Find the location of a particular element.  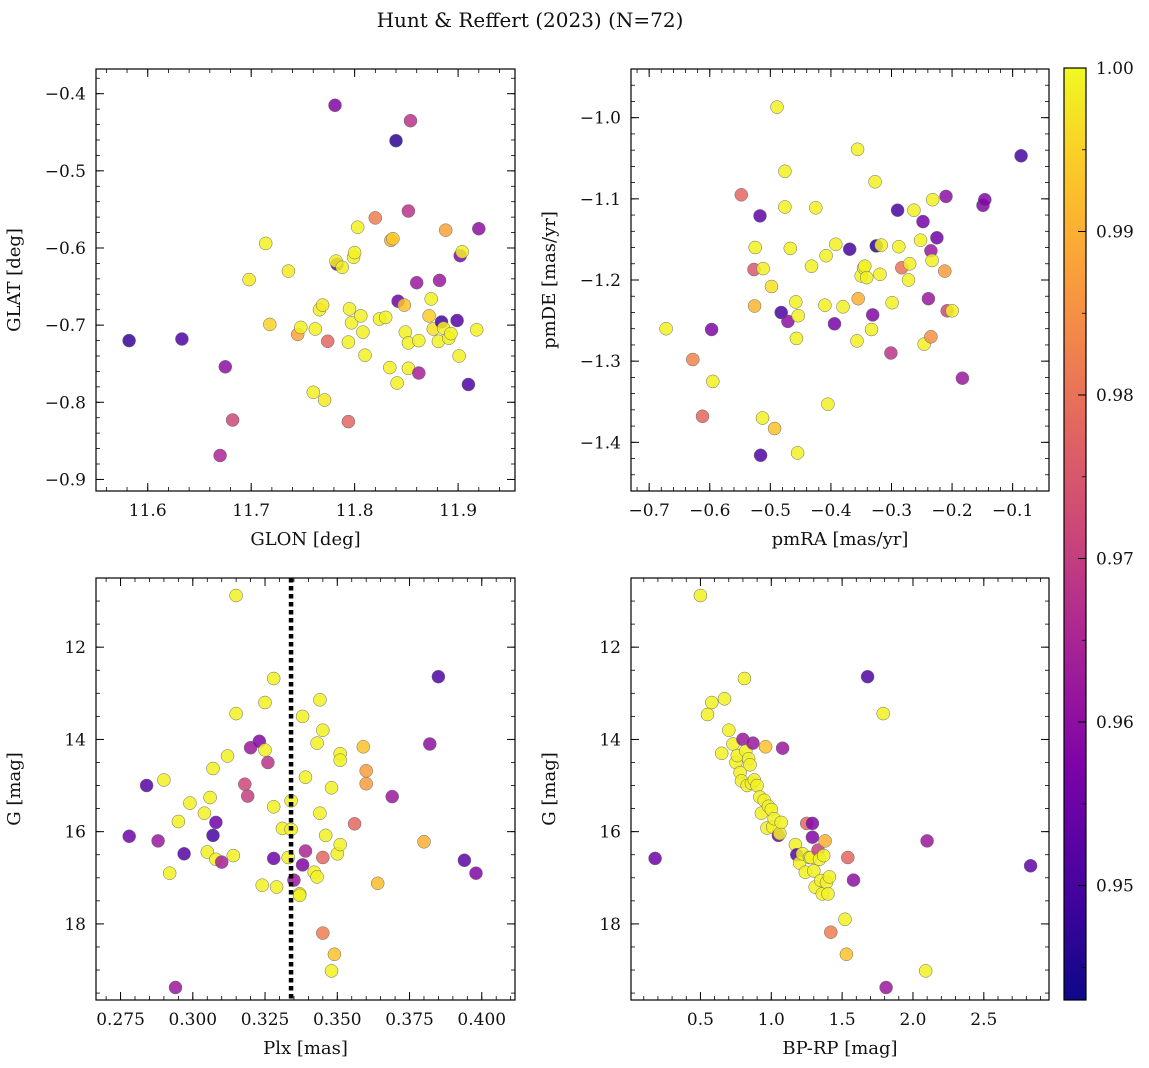

colorbar-tick-label: 0.97 is located at coordinates (1115, 560).